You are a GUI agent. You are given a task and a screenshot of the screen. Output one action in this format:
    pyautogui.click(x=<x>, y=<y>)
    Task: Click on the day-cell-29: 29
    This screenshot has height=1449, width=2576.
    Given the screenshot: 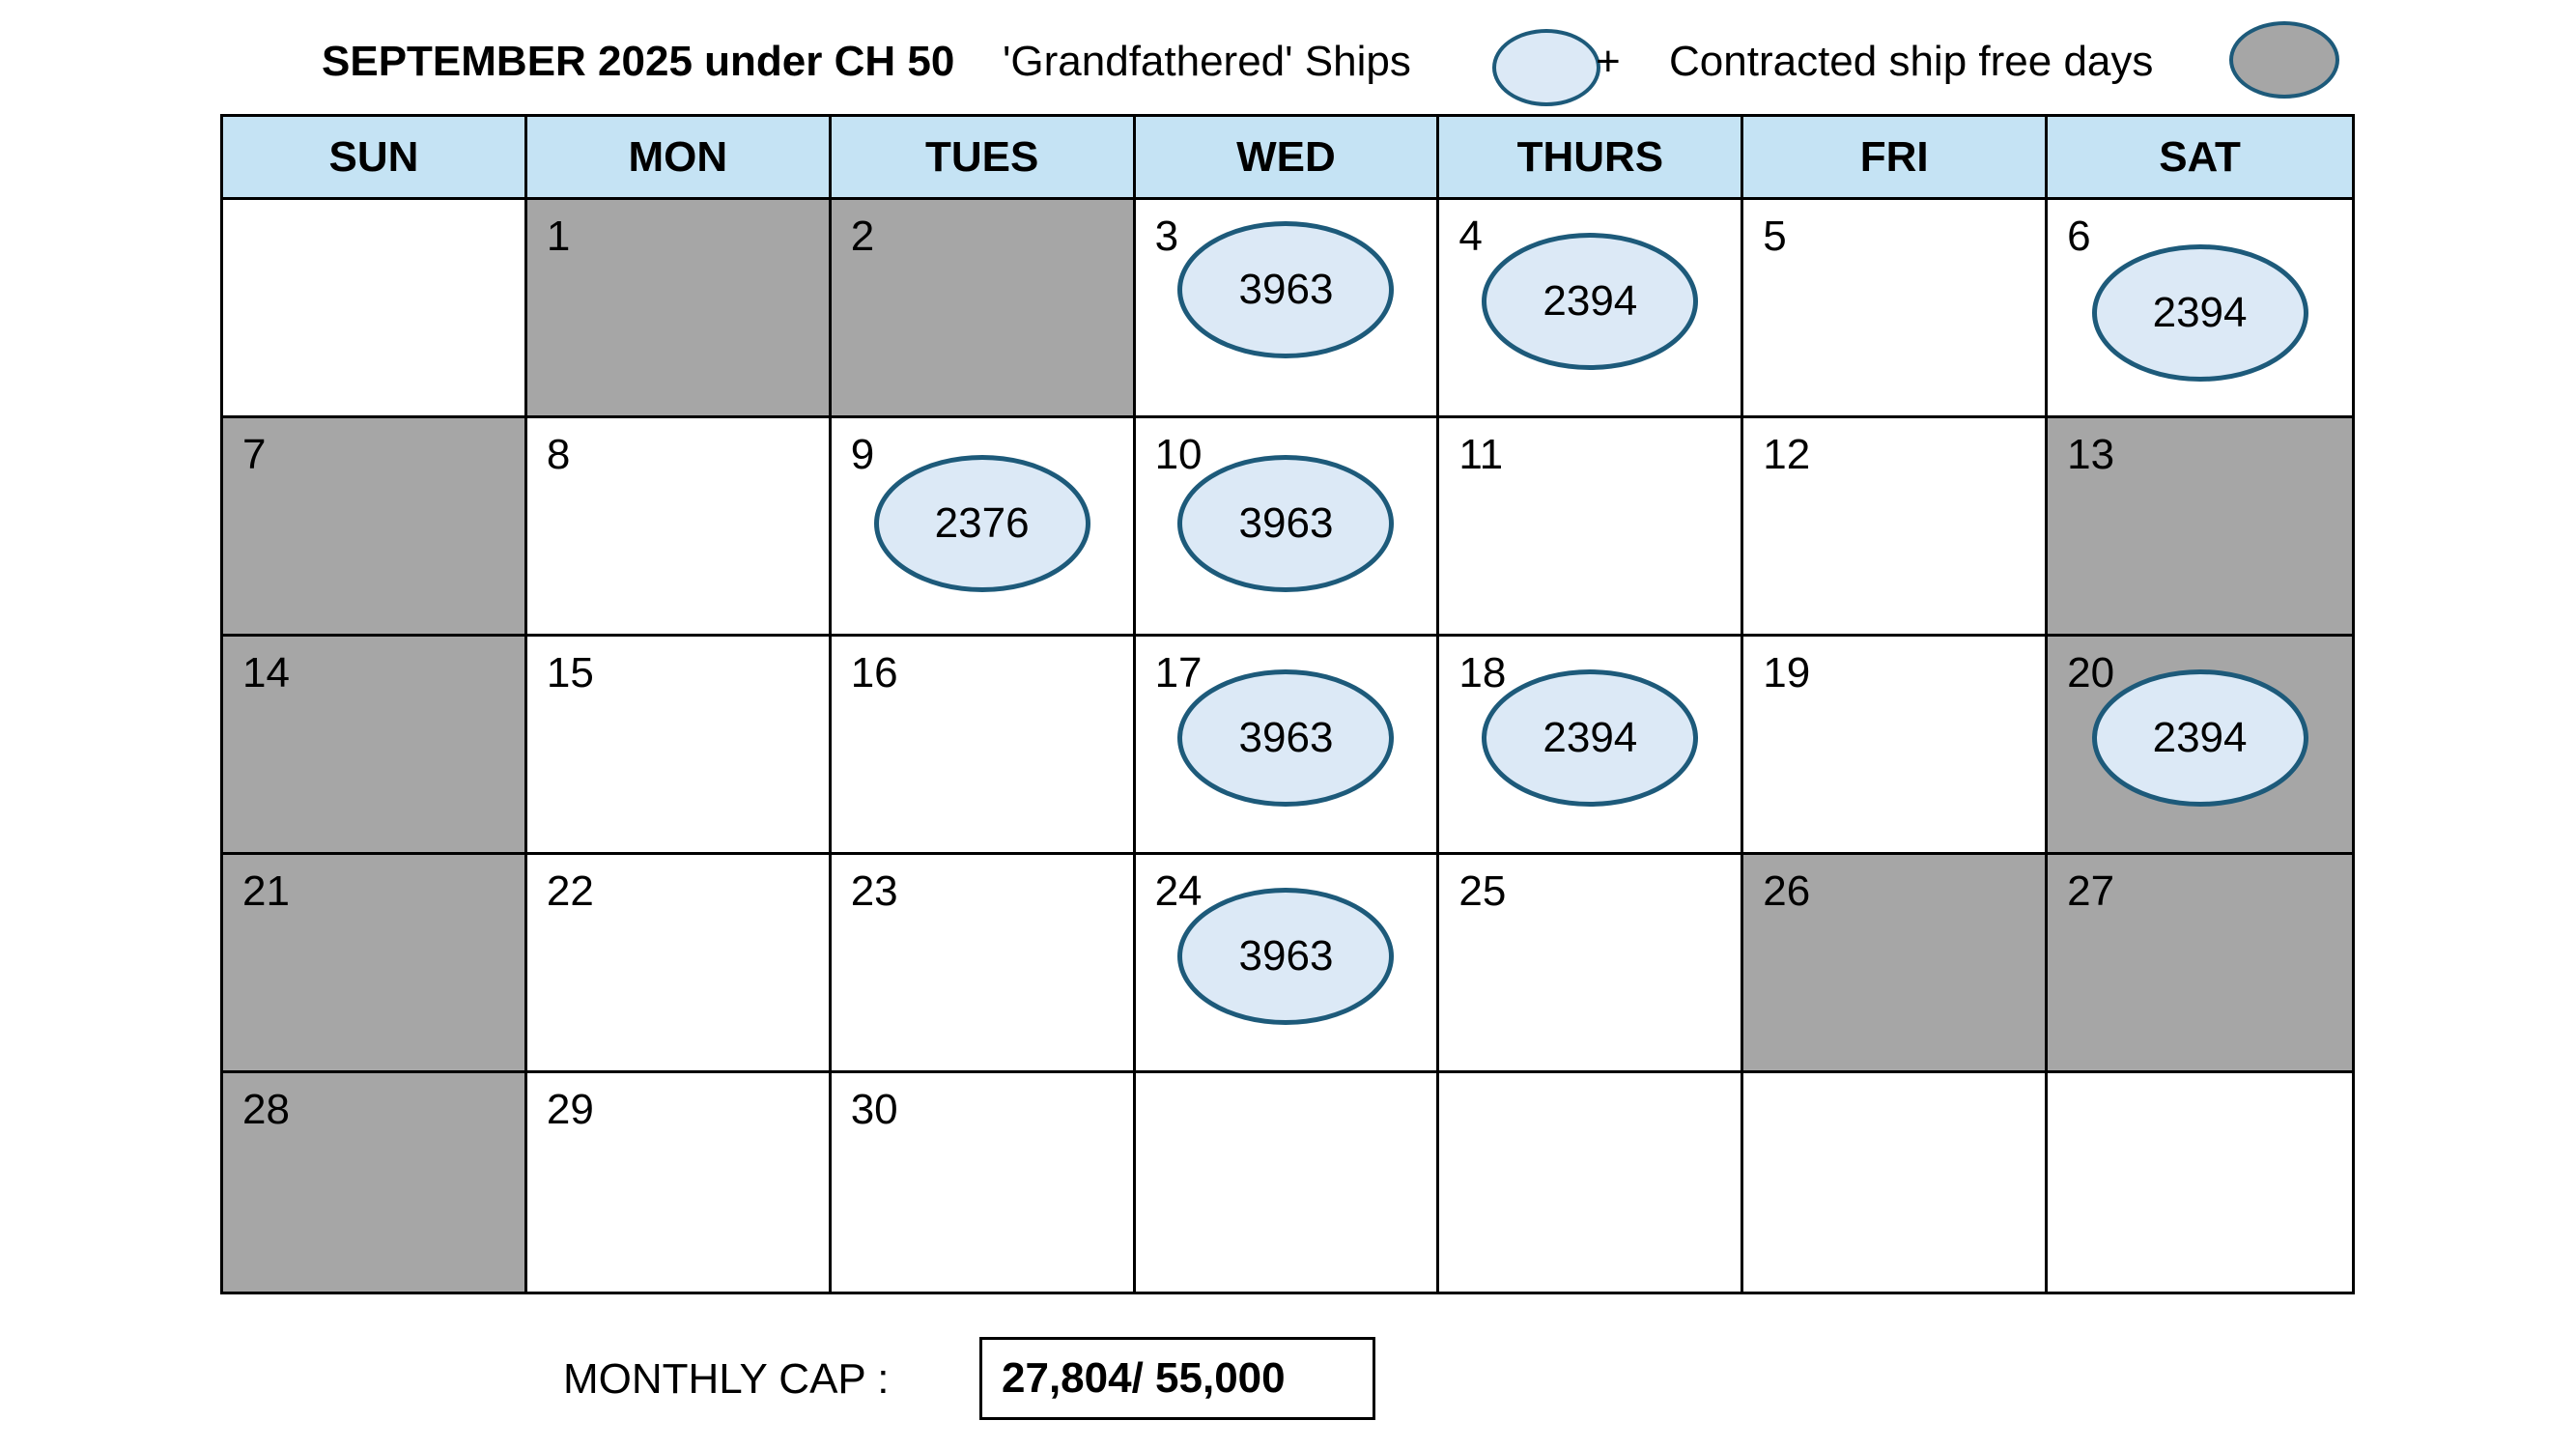 What is the action you would take?
    pyautogui.click(x=679, y=1182)
    